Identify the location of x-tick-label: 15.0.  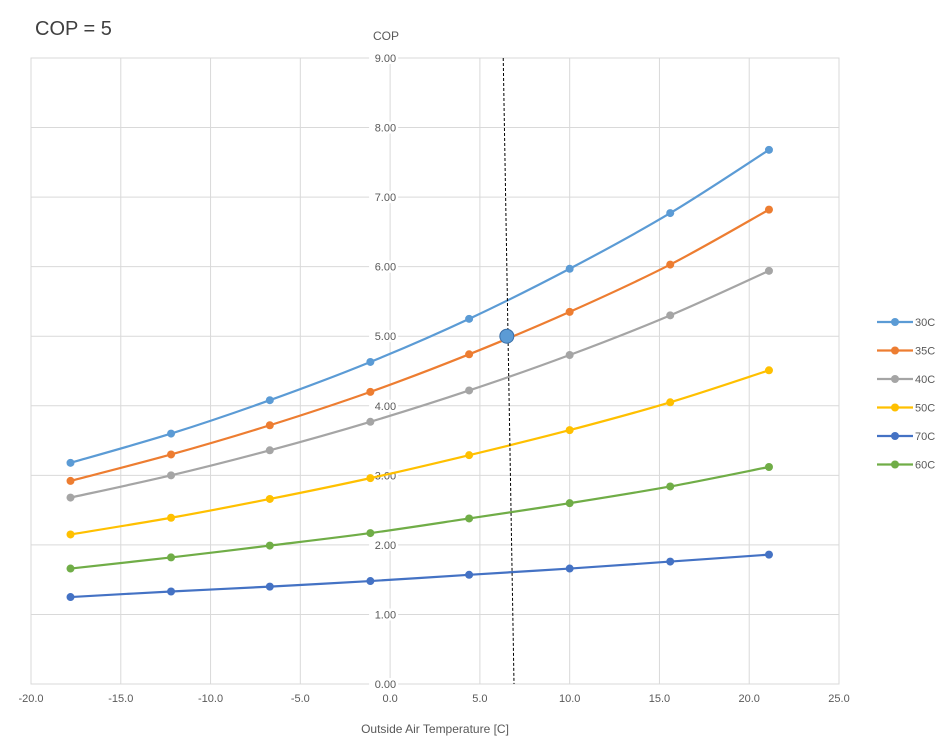
(659, 699).